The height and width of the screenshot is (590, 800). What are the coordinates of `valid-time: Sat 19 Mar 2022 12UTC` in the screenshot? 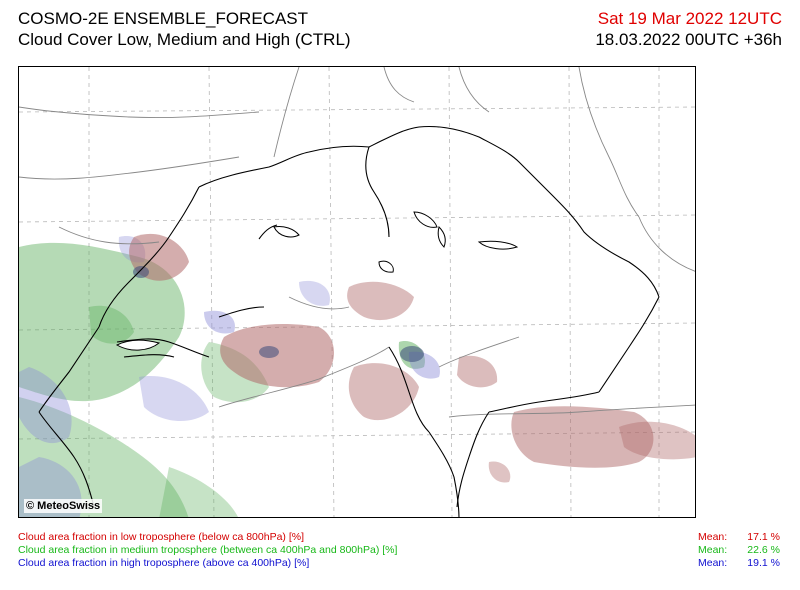 It's located at (689, 18).